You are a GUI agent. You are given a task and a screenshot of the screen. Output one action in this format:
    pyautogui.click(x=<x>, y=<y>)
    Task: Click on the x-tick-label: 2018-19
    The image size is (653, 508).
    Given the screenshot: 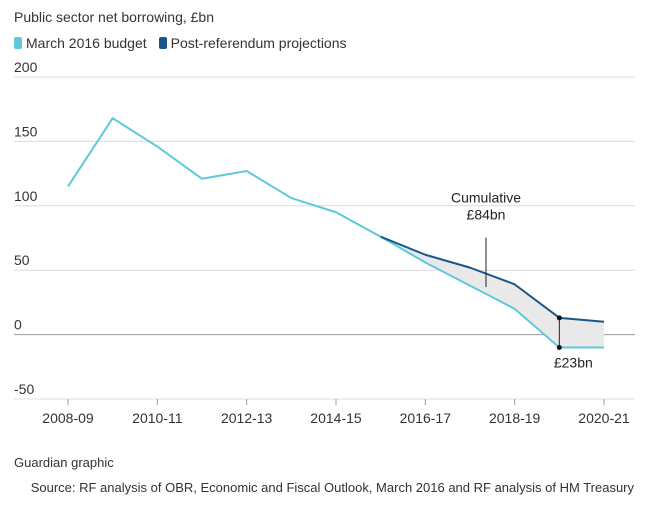 What is the action you would take?
    pyautogui.click(x=515, y=418)
    